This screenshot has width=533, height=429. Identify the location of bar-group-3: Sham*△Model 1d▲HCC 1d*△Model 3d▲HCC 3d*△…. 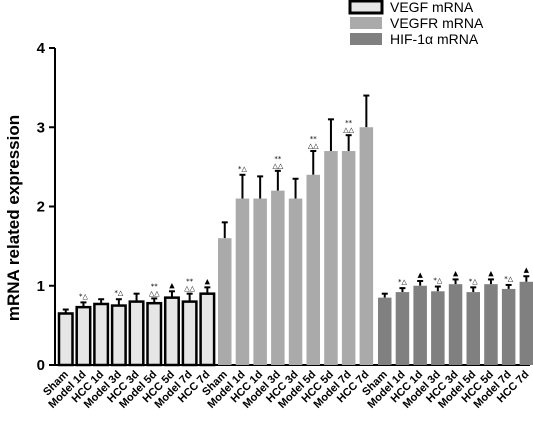
(446, 338).